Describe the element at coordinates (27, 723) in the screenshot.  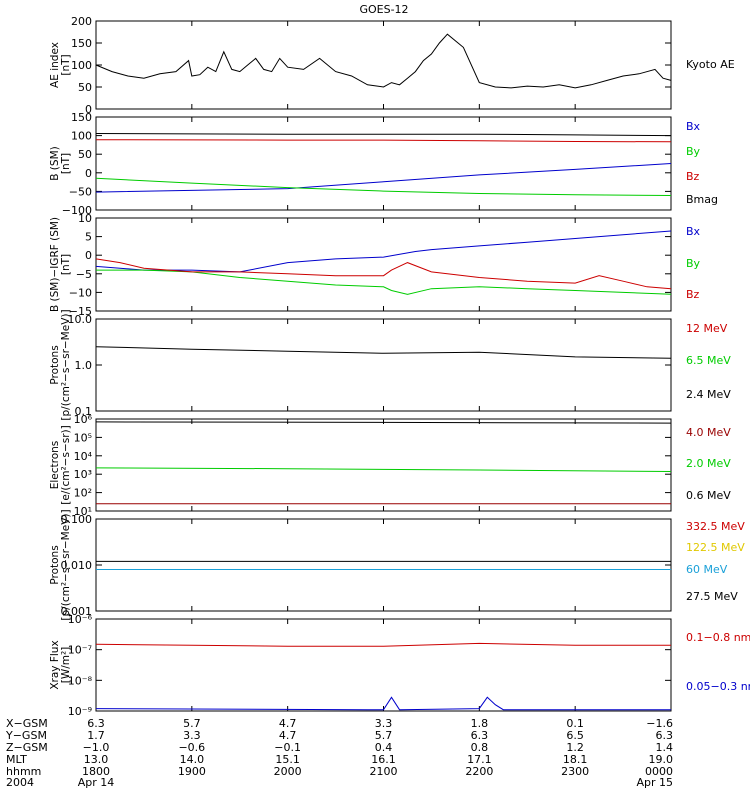
I see `table-row-label: X−GSM` at that location.